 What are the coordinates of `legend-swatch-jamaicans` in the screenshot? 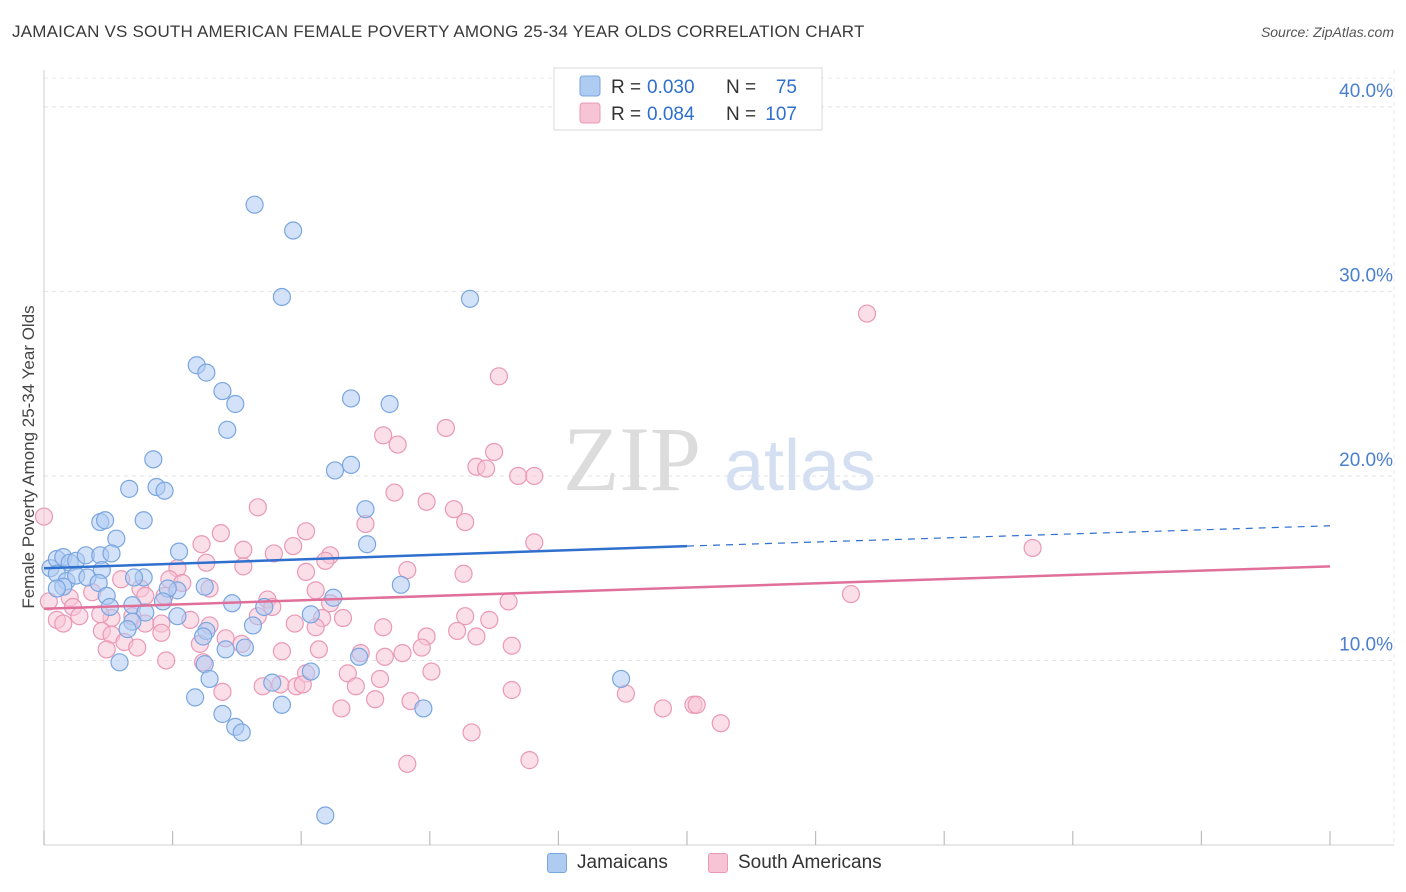 It's located at (590, 86).